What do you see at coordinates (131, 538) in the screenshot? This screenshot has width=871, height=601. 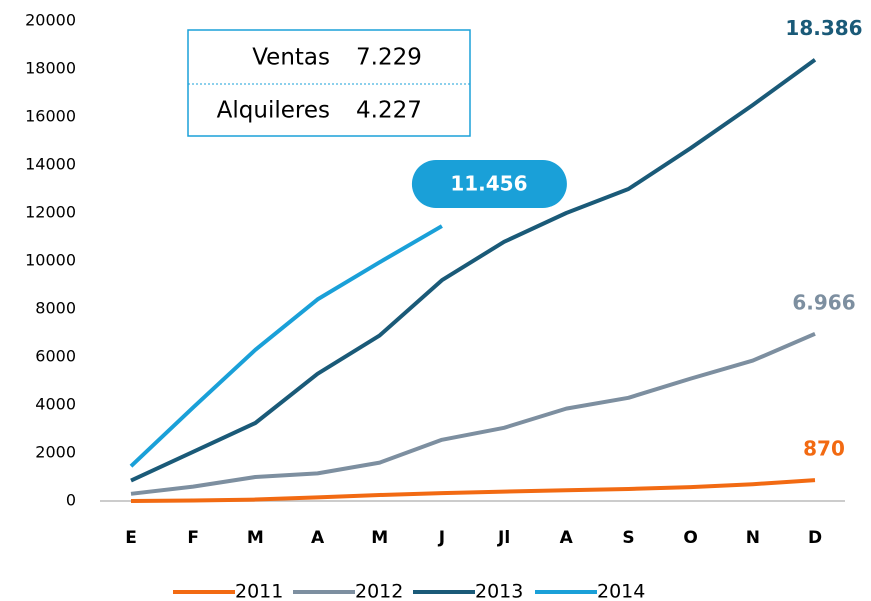 I see `x-tick-label: E` at bounding box center [131, 538].